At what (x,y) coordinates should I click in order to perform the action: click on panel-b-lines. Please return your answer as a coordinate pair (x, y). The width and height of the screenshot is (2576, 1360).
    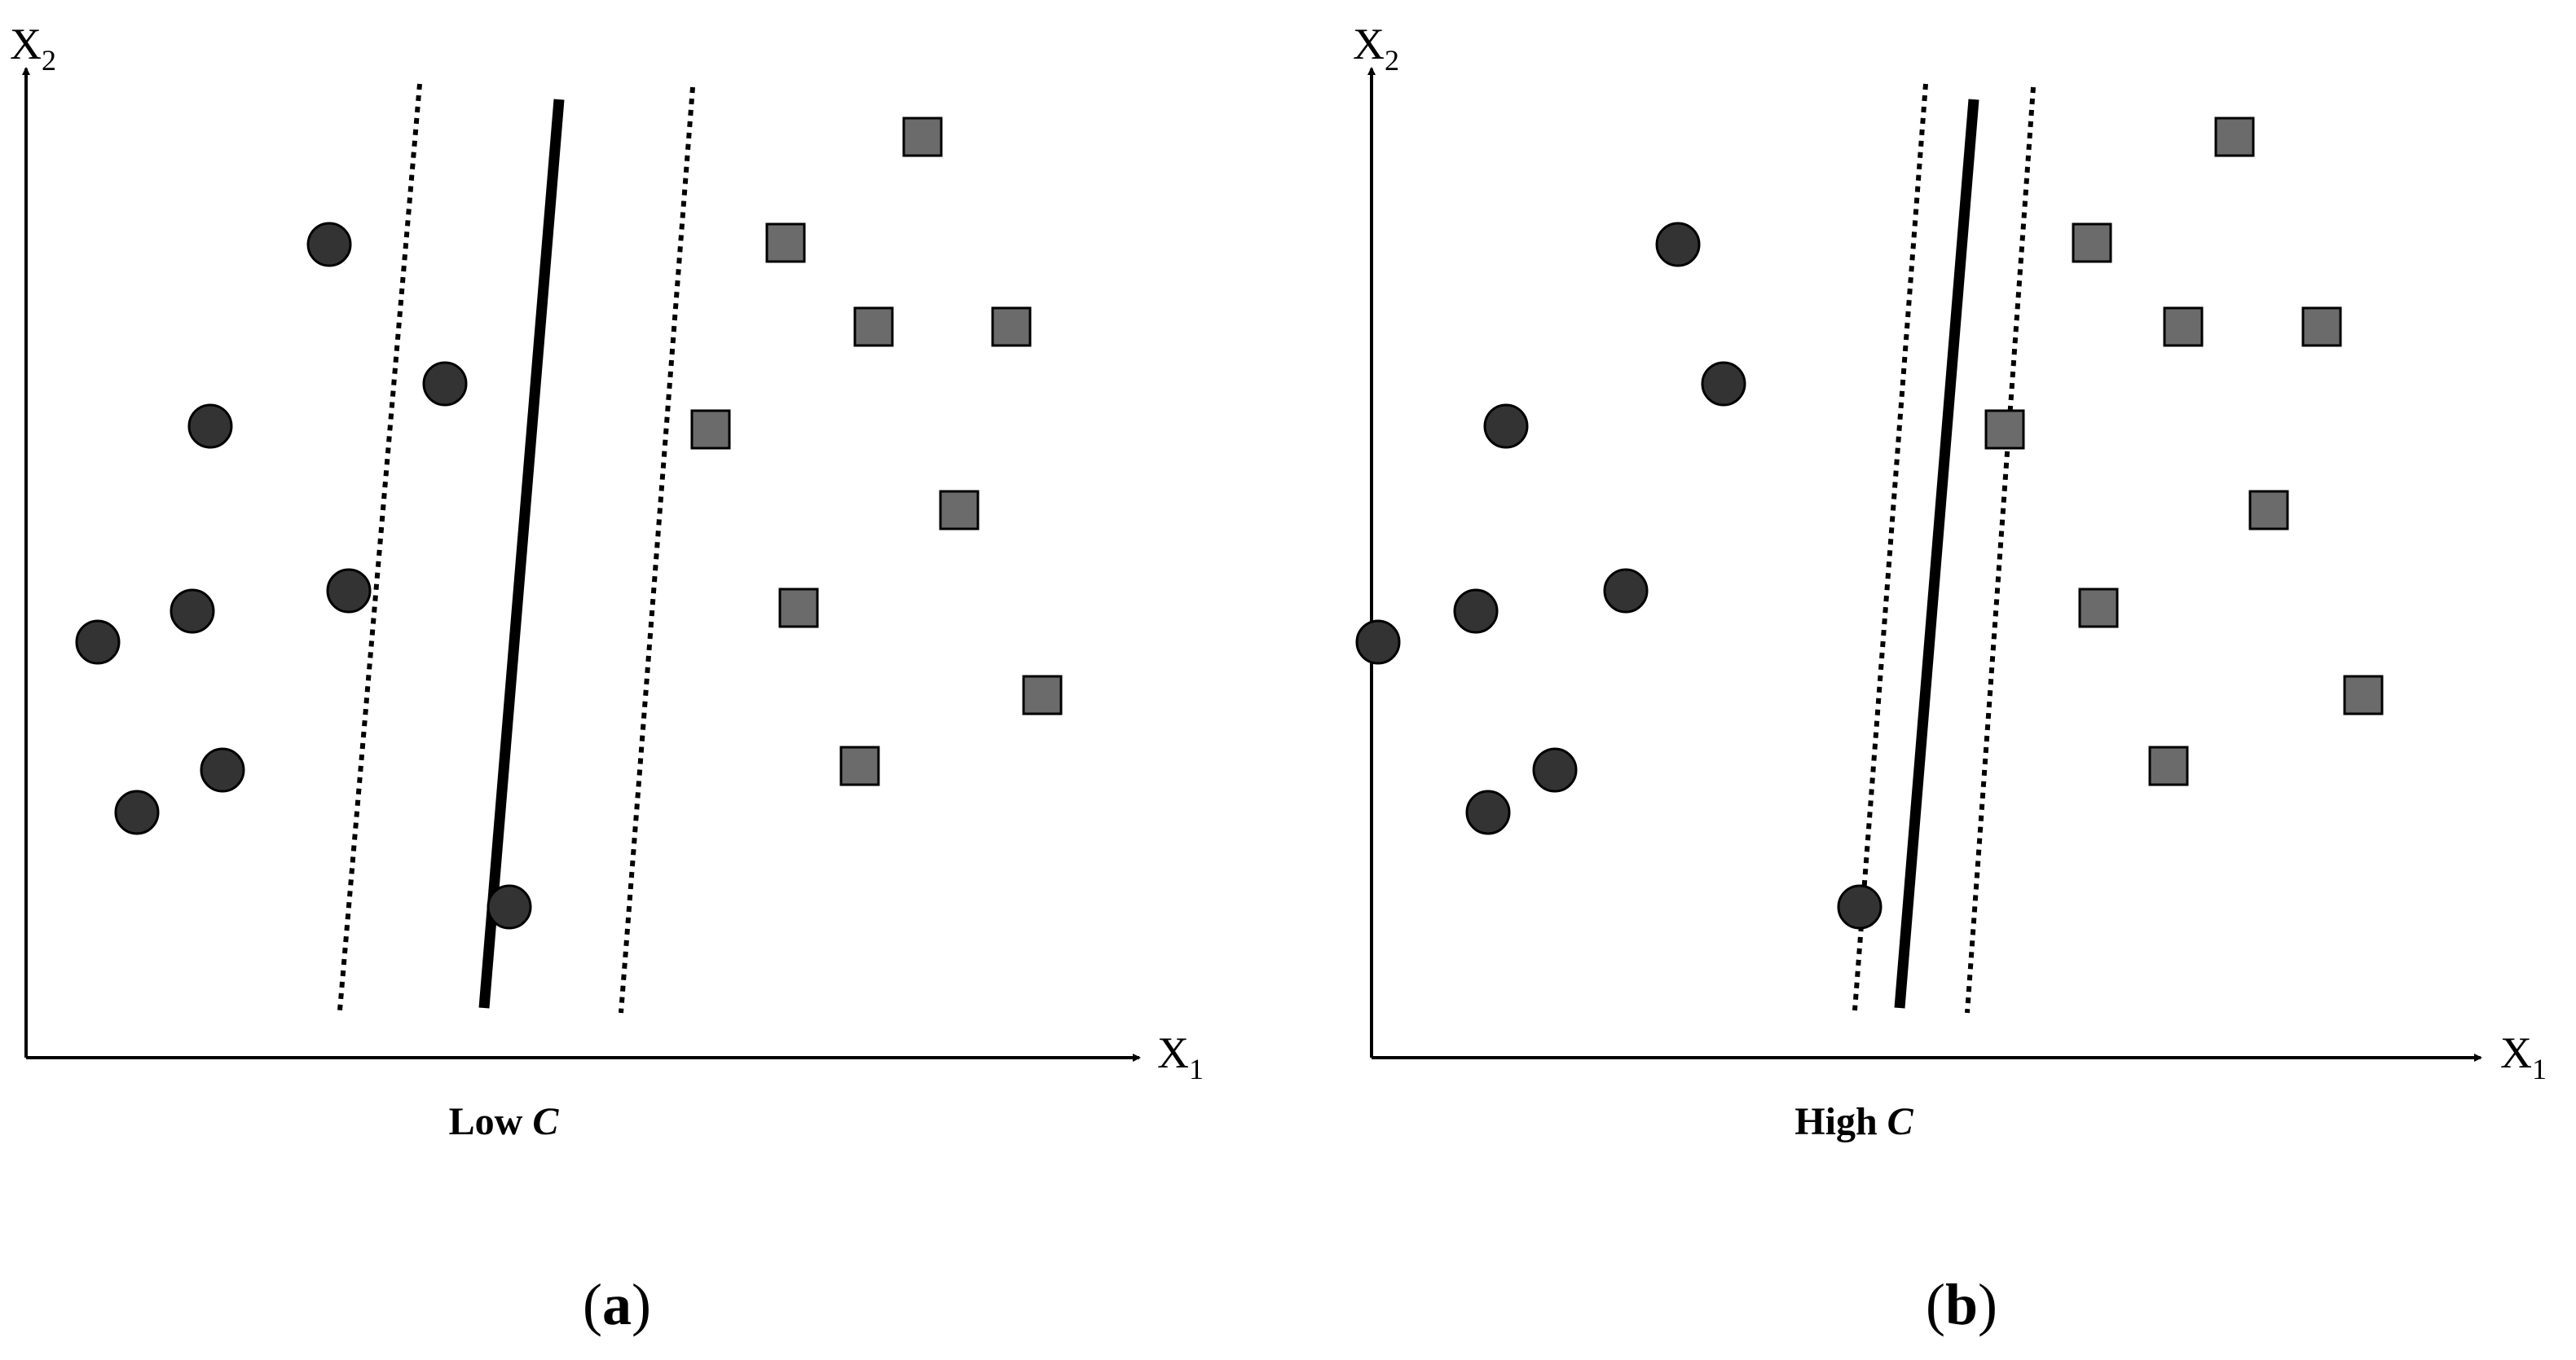
    Looking at the image, I should click on (1944, 548).